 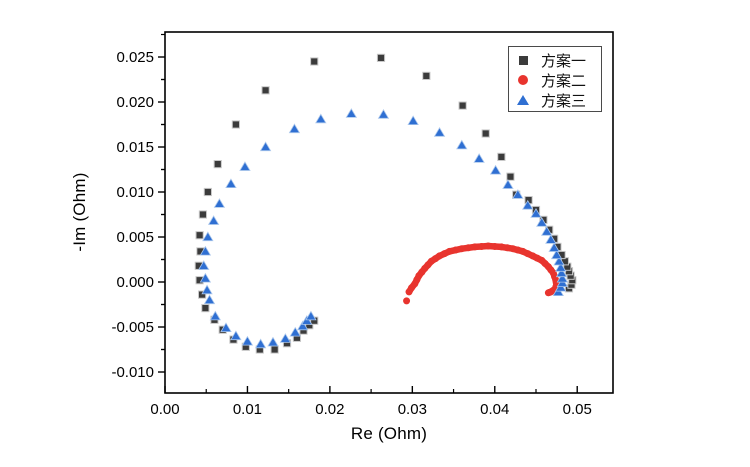 I want to click on svg-text: 0.00, so click(x=164, y=409).